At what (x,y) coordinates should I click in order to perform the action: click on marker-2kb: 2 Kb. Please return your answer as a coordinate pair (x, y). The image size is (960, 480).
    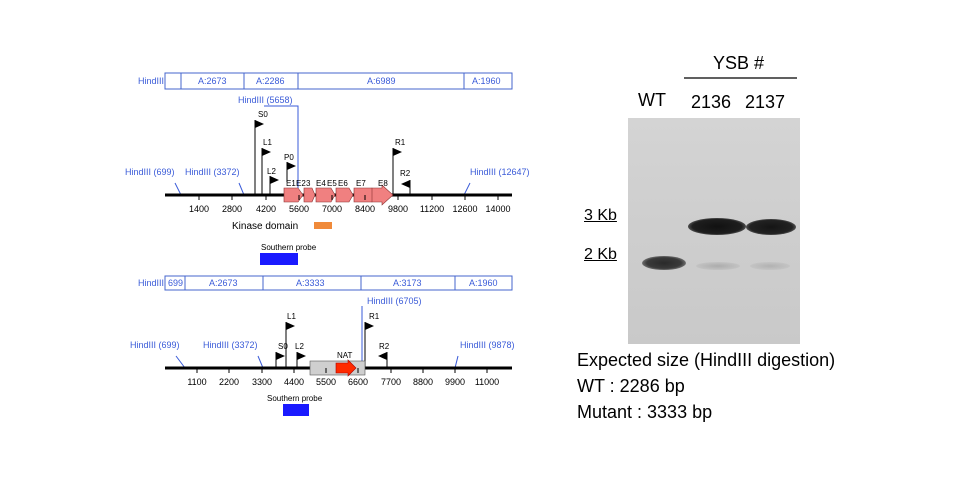
    Looking at the image, I should click on (600, 254).